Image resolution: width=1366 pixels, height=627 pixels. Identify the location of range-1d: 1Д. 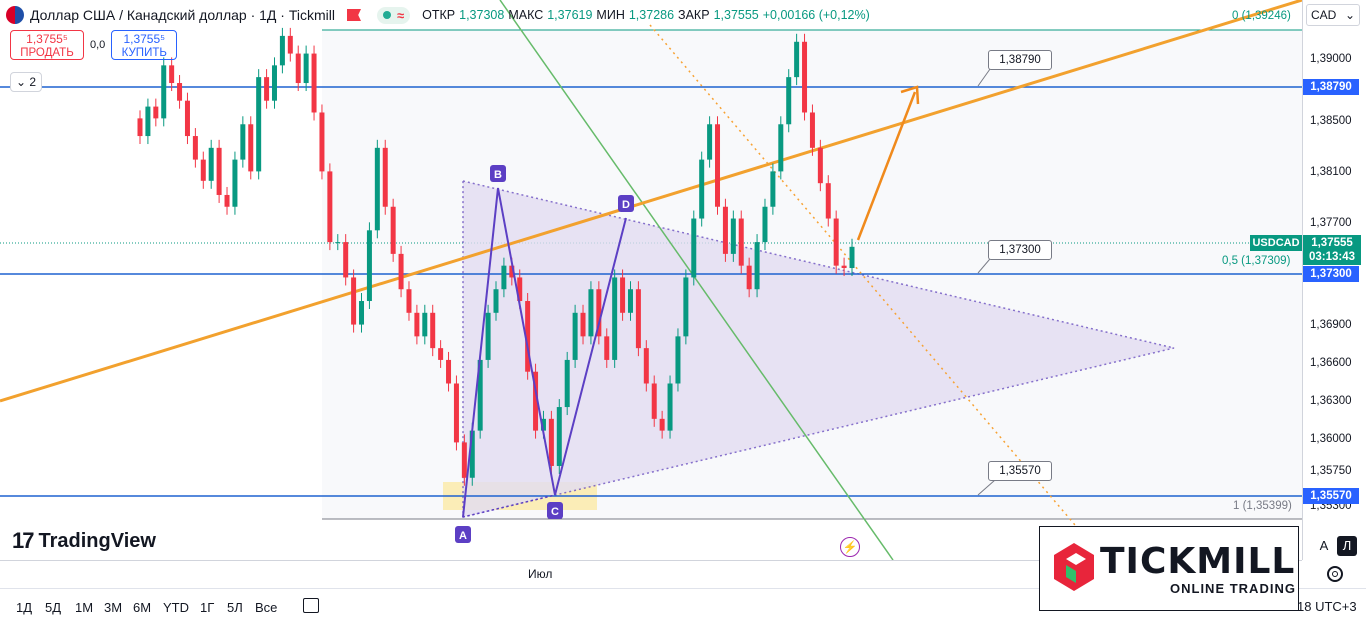
(24, 607).